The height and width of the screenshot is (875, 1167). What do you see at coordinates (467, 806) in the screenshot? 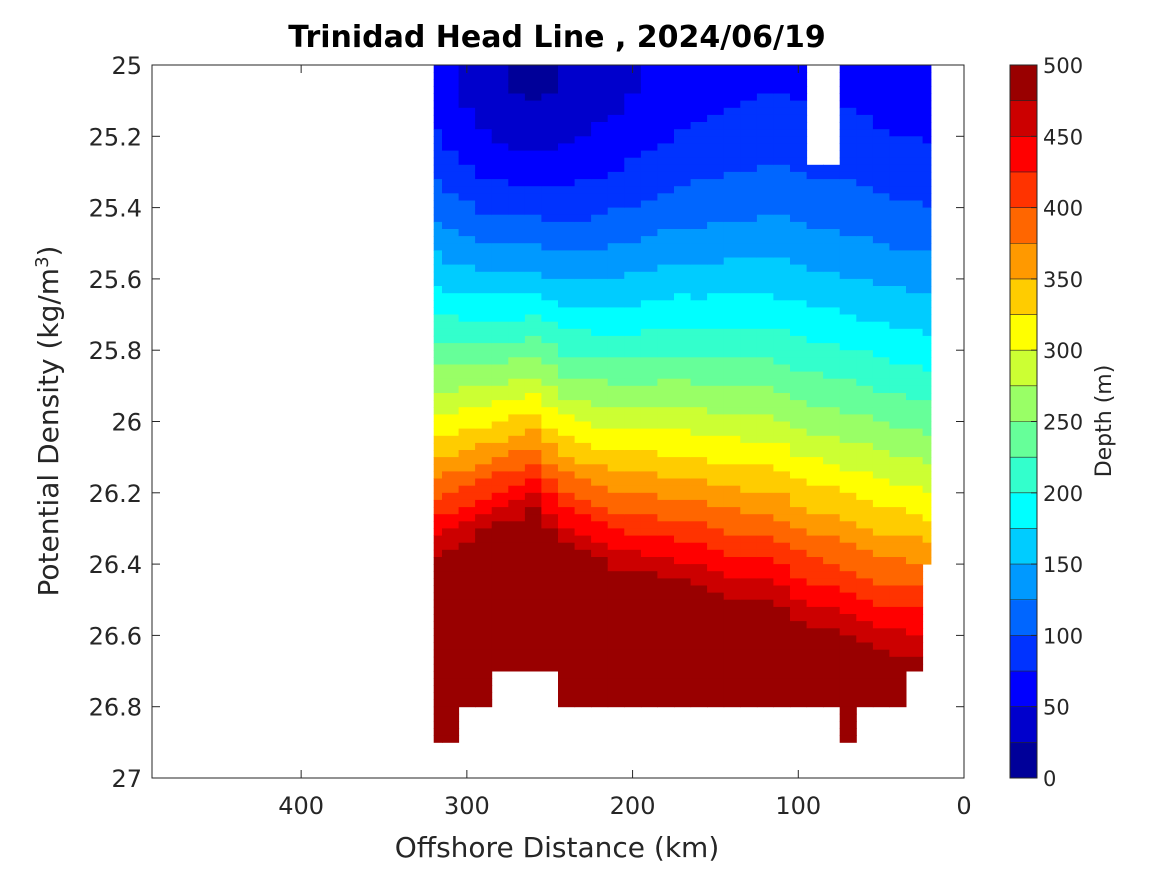
I see `x-tick-label: 300` at bounding box center [467, 806].